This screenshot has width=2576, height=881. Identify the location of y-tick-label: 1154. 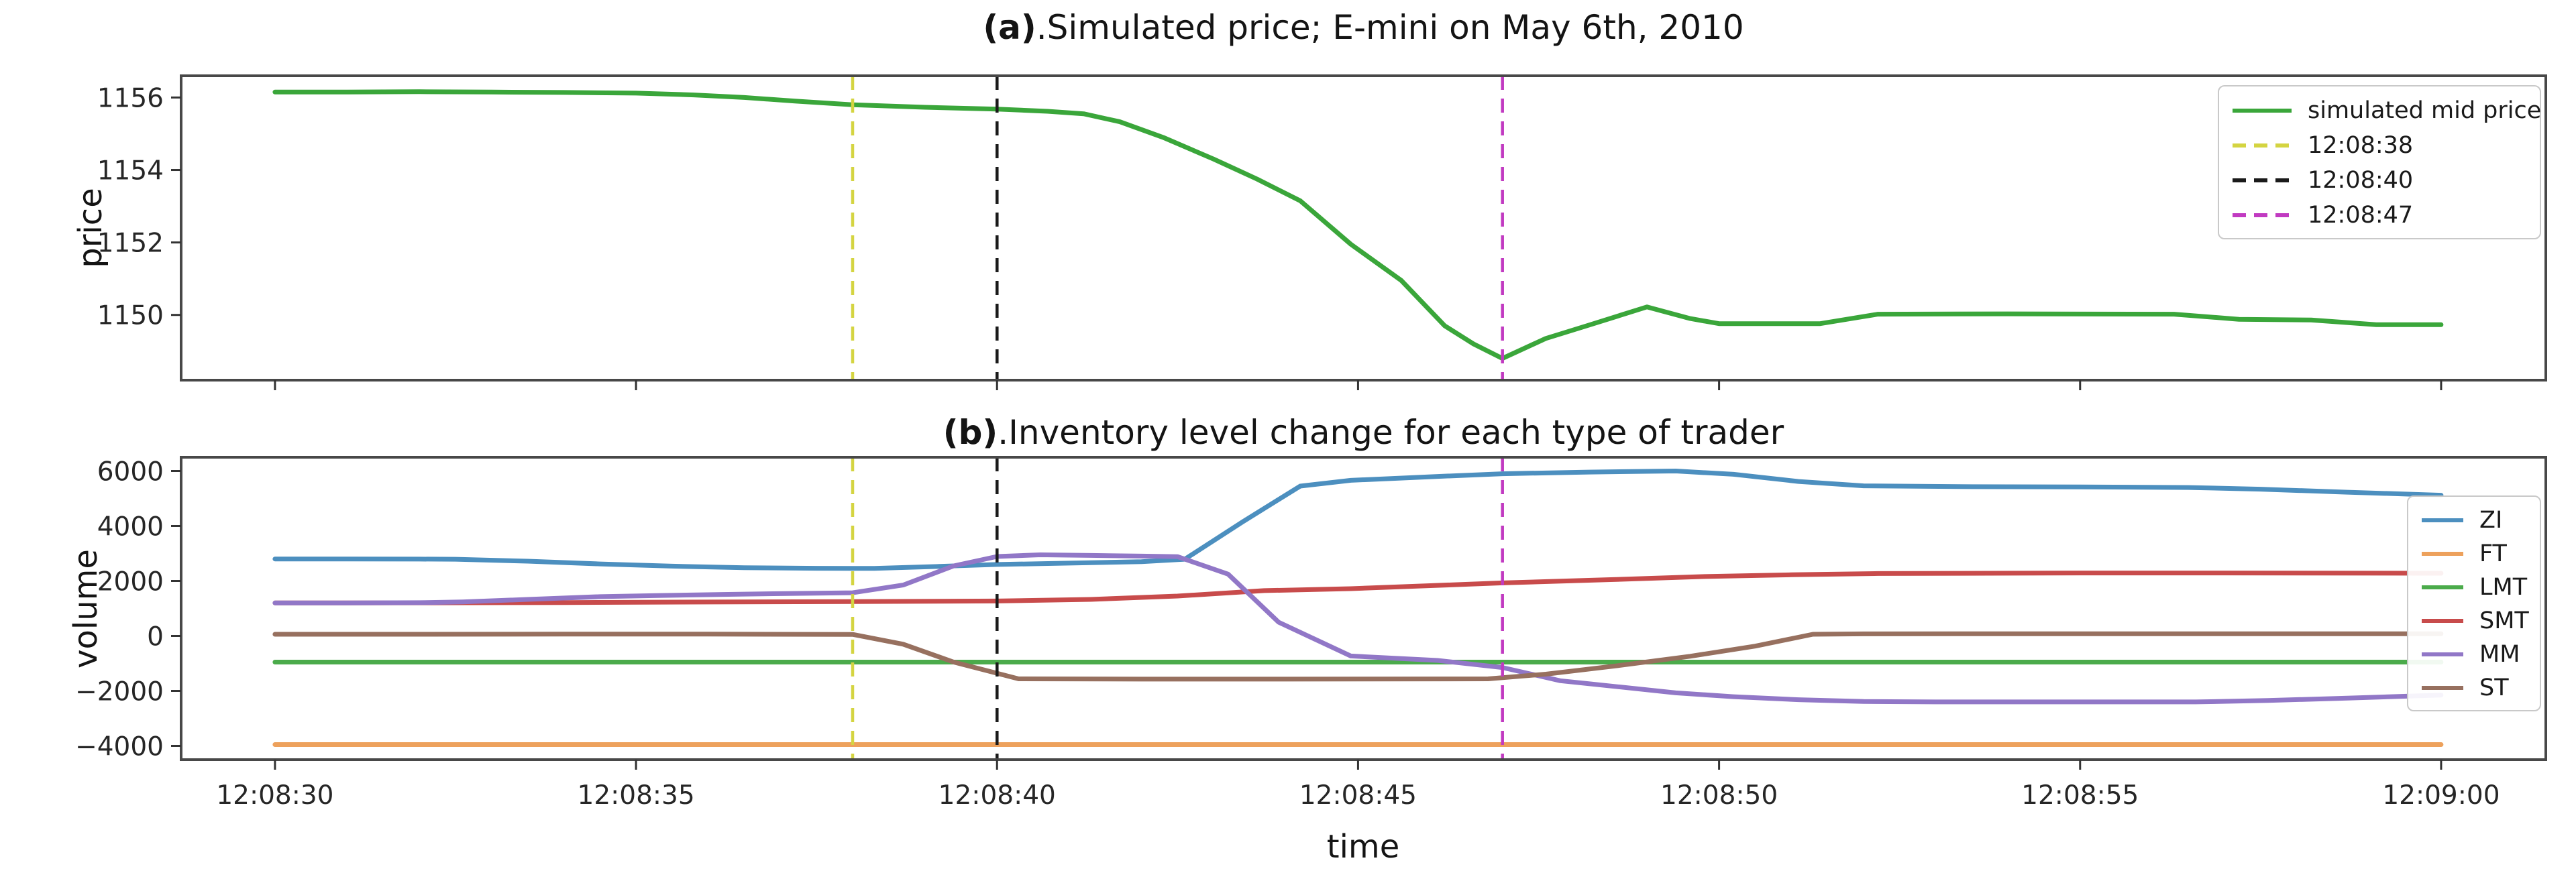
(130, 171).